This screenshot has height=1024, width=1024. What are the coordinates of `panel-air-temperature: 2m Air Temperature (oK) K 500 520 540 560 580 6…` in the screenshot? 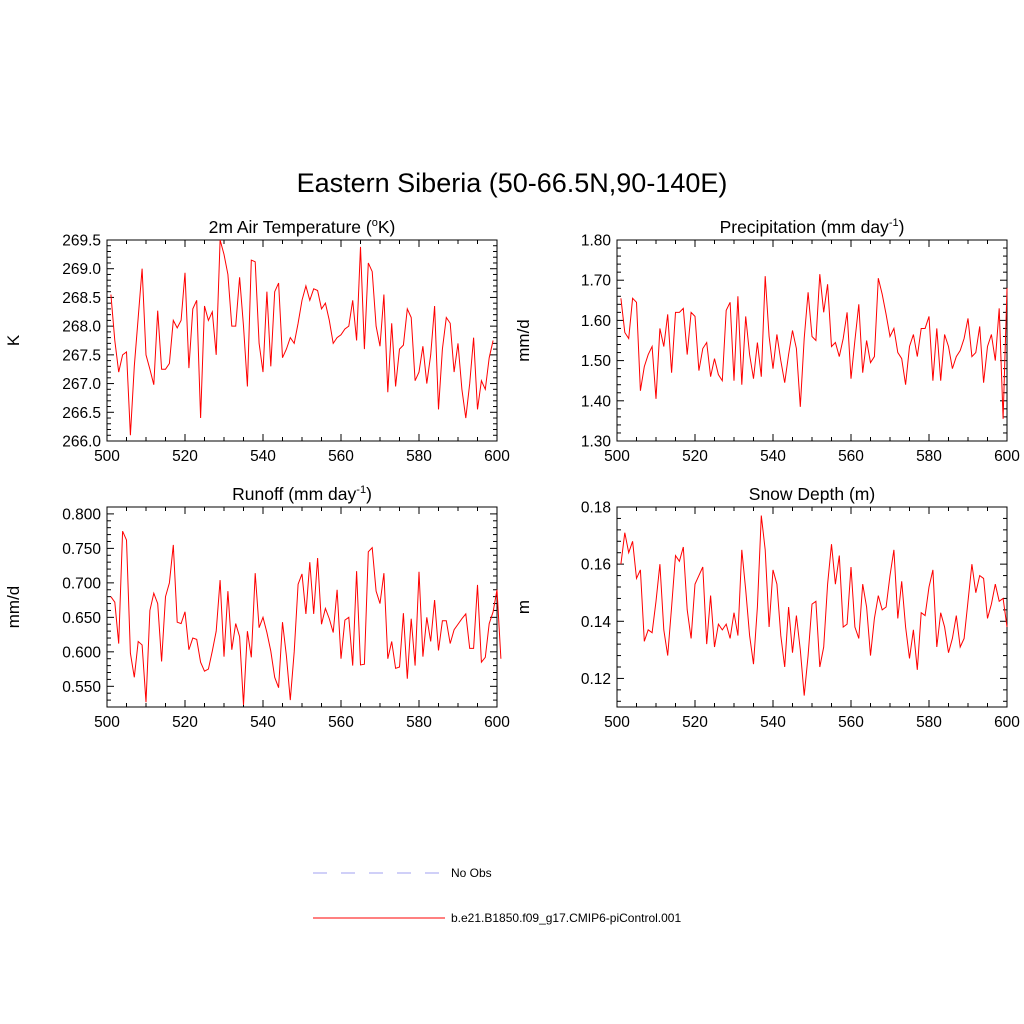 It's located at (257, 341).